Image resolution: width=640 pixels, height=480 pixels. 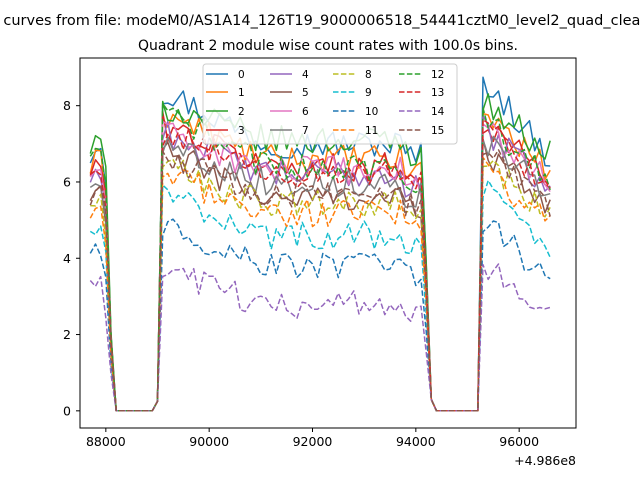 I want to click on x-tick-label: 94000, so click(x=416, y=441).